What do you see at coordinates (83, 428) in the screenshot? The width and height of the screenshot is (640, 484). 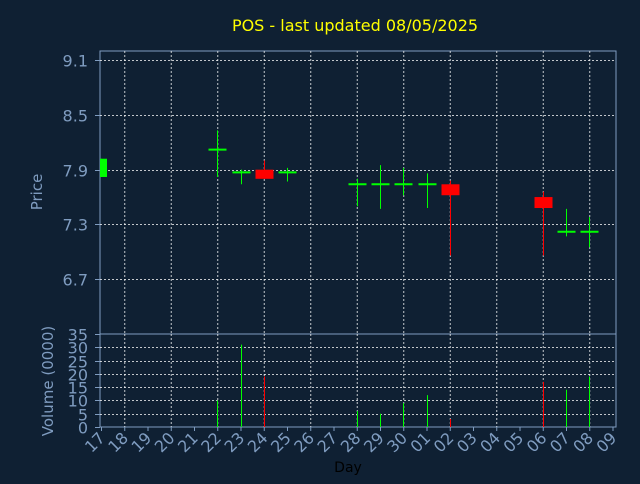 I see `volume-tick-label: 0` at bounding box center [83, 428].